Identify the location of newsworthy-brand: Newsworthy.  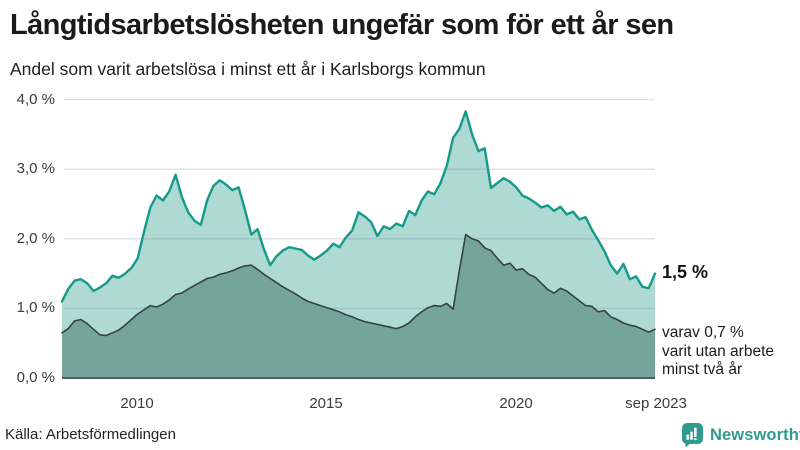
(740, 435).